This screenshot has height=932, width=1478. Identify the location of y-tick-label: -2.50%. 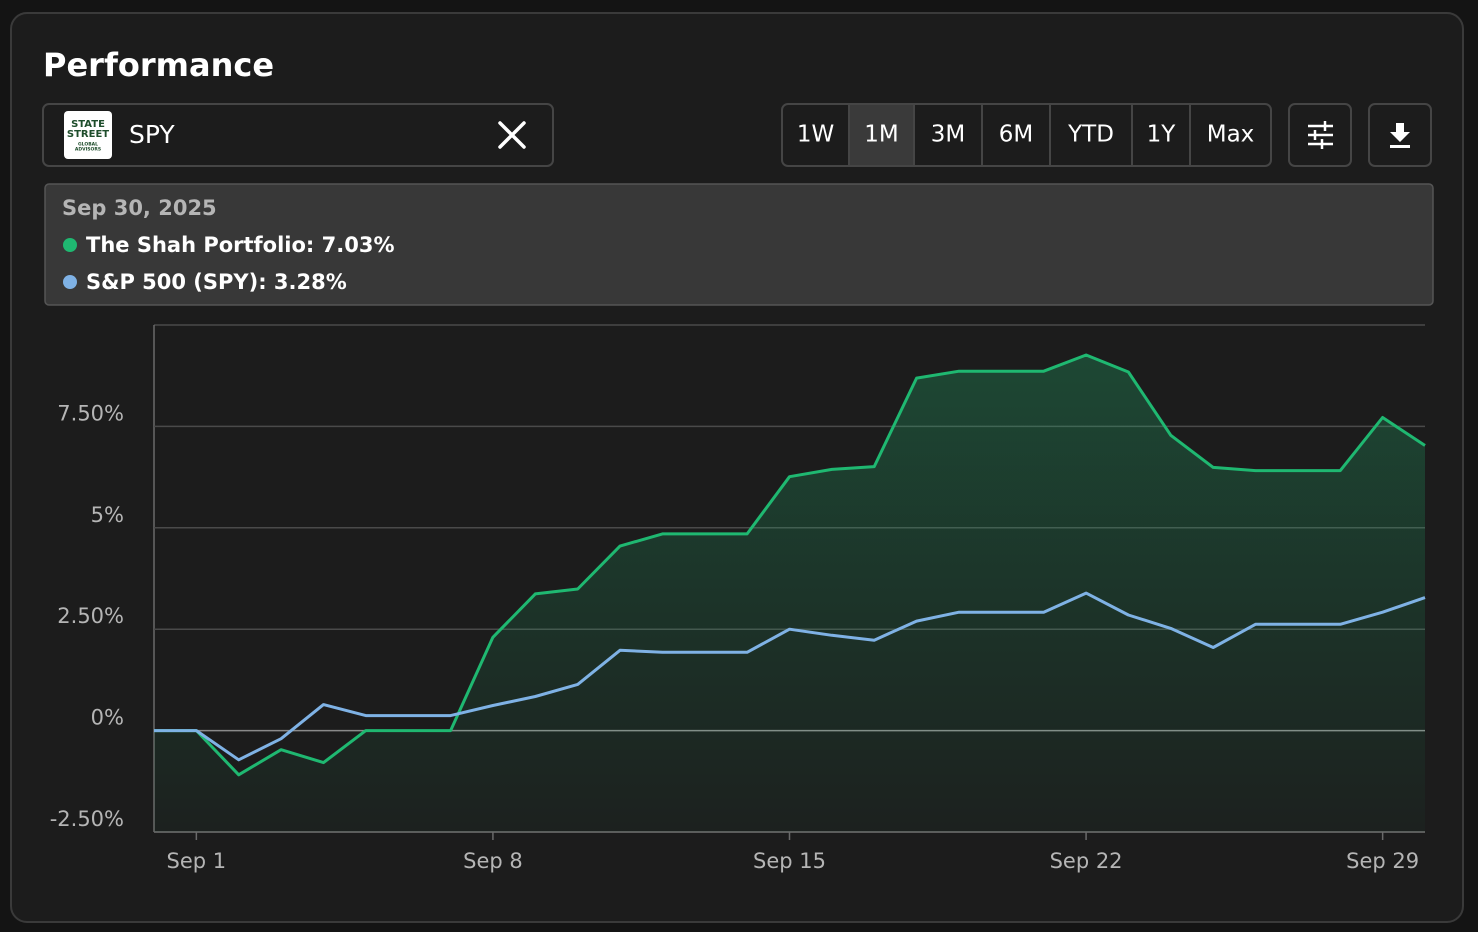
(87, 819).